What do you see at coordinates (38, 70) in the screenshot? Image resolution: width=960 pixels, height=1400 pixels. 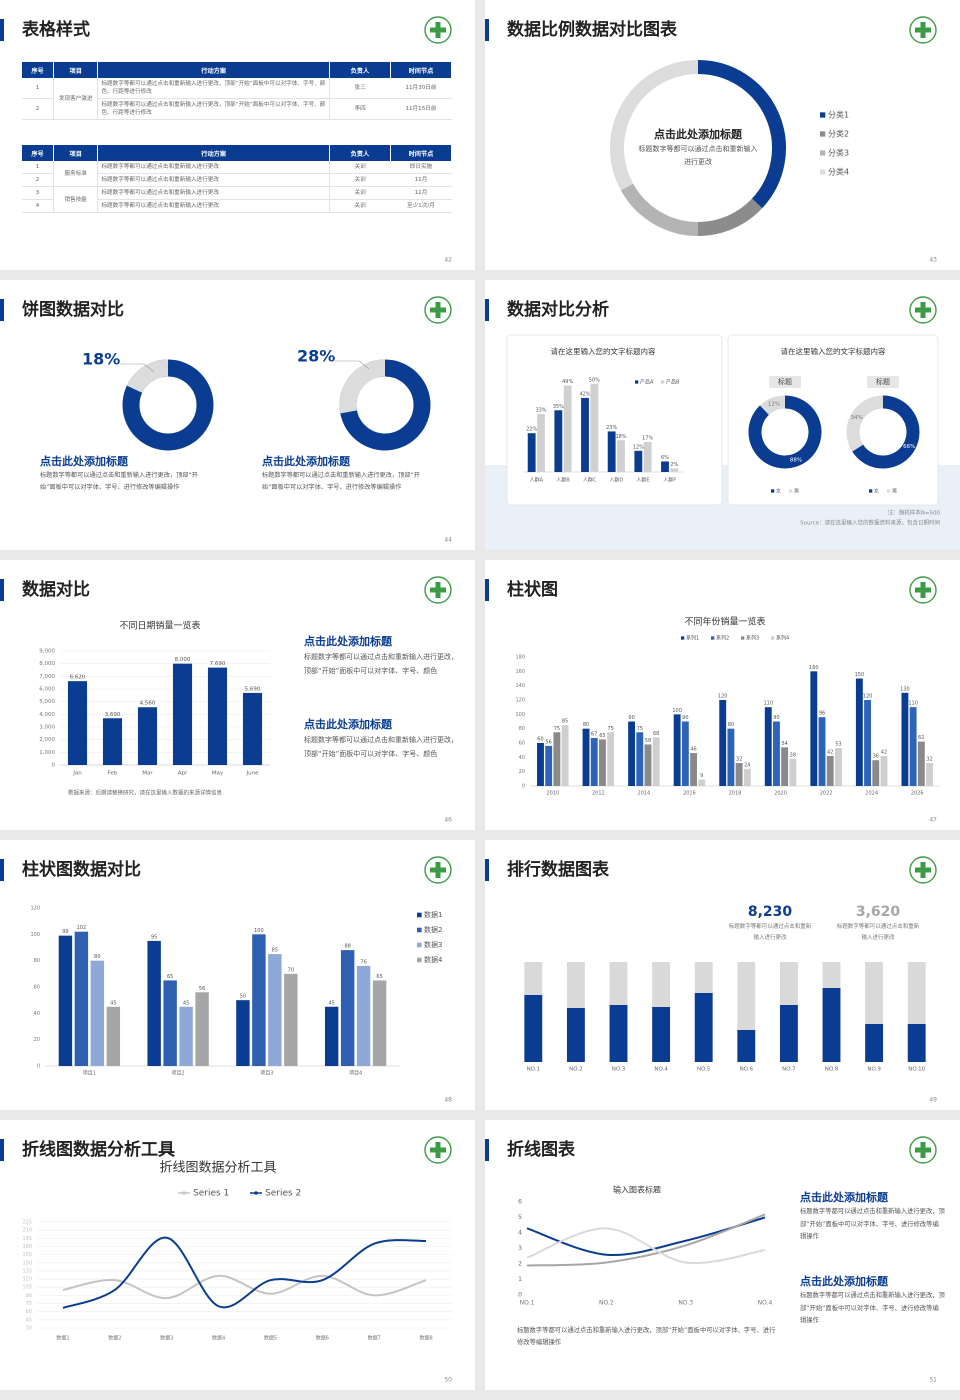 I see `header-cell: 序号` at bounding box center [38, 70].